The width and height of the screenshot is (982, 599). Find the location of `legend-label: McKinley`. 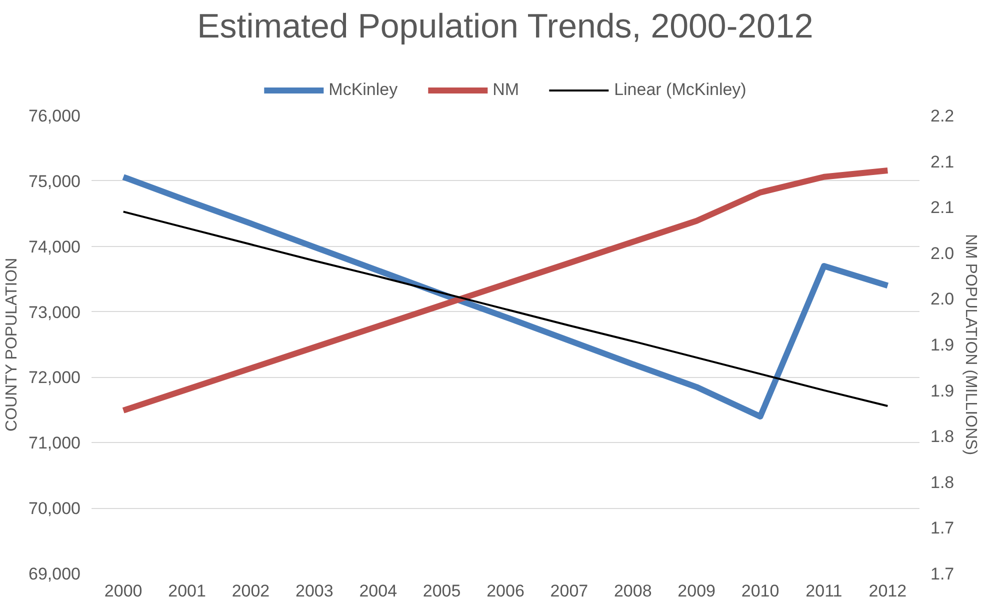

legend-label: McKinley is located at coordinates (363, 90).